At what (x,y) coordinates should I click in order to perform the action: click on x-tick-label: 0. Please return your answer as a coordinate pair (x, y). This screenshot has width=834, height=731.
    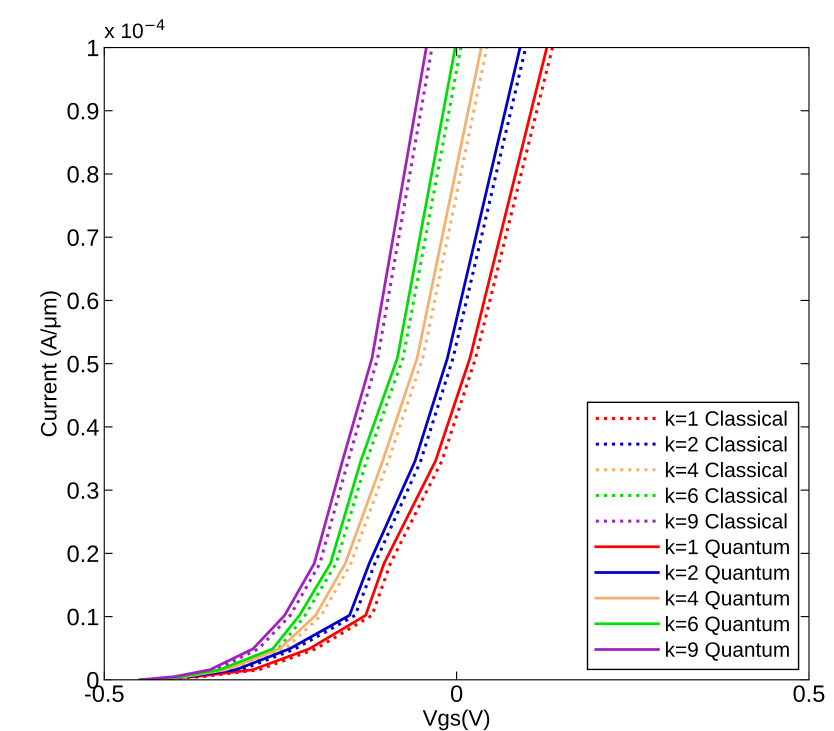
    Looking at the image, I should click on (456, 693).